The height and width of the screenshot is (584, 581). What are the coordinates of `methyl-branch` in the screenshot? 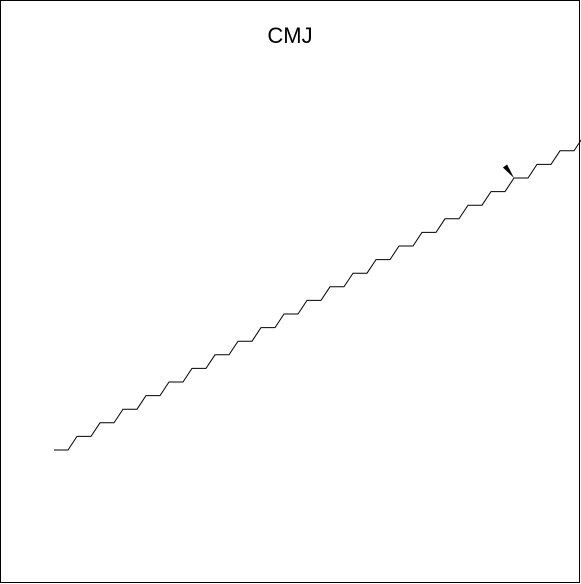 It's located at (508, 171).